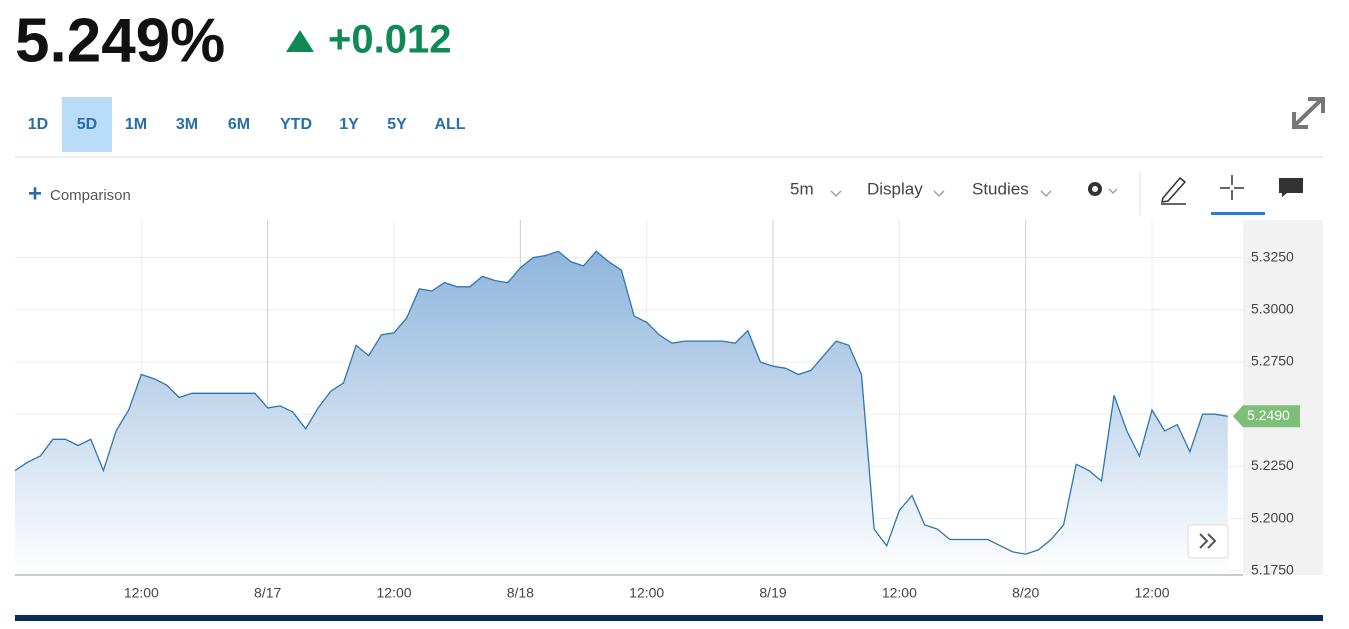 This screenshot has height=629, width=1349. What do you see at coordinates (520, 593) in the screenshot?
I see `x-tick-label: 8/18` at bounding box center [520, 593].